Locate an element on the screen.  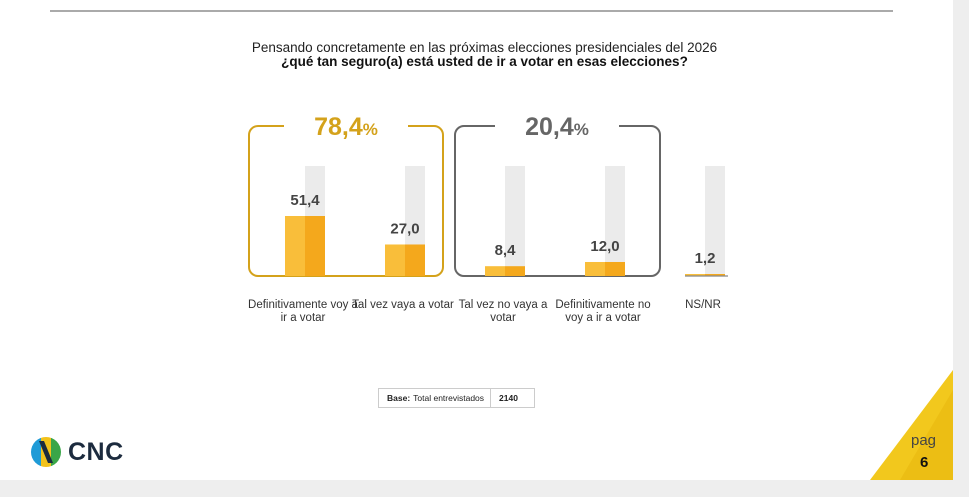
bar-value-label: 1,2 is located at coordinates (705, 258).